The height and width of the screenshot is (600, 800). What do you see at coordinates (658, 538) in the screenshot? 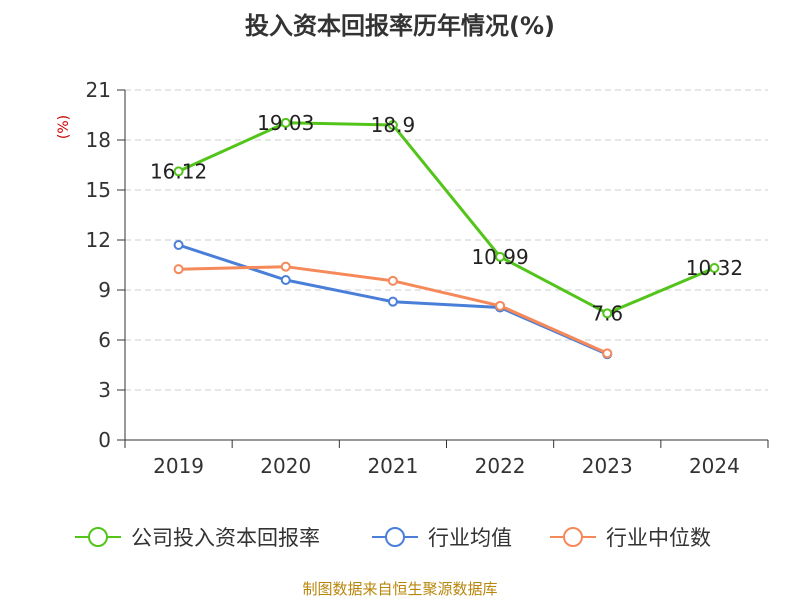
I see `legend-label: 行业中位数` at bounding box center [658, 538].